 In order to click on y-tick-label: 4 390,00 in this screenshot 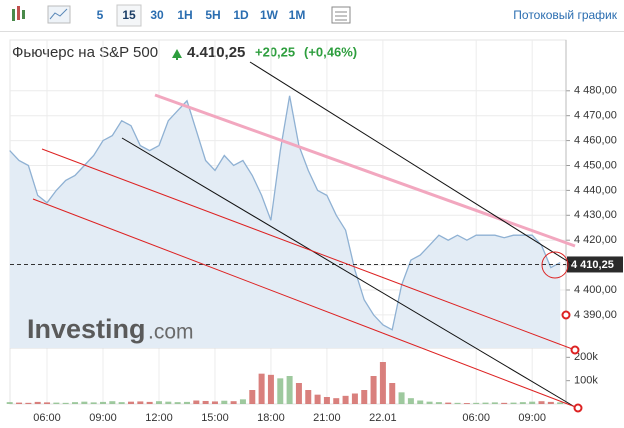, I will do `click(595, 315)`.